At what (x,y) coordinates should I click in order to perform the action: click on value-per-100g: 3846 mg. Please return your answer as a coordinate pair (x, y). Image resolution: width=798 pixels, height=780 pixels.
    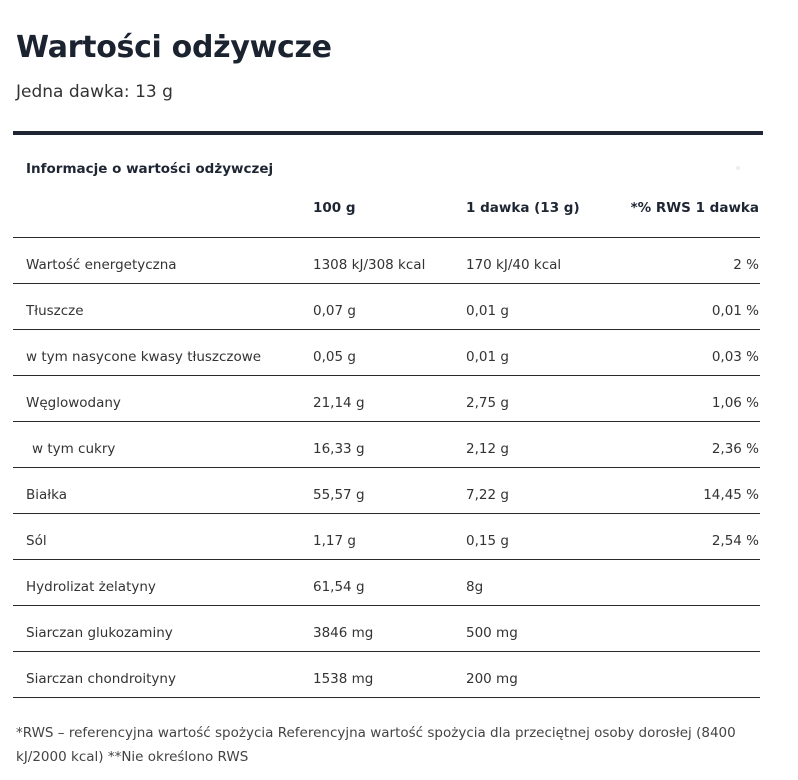
    Looking at the image, I should click on (343, 633).